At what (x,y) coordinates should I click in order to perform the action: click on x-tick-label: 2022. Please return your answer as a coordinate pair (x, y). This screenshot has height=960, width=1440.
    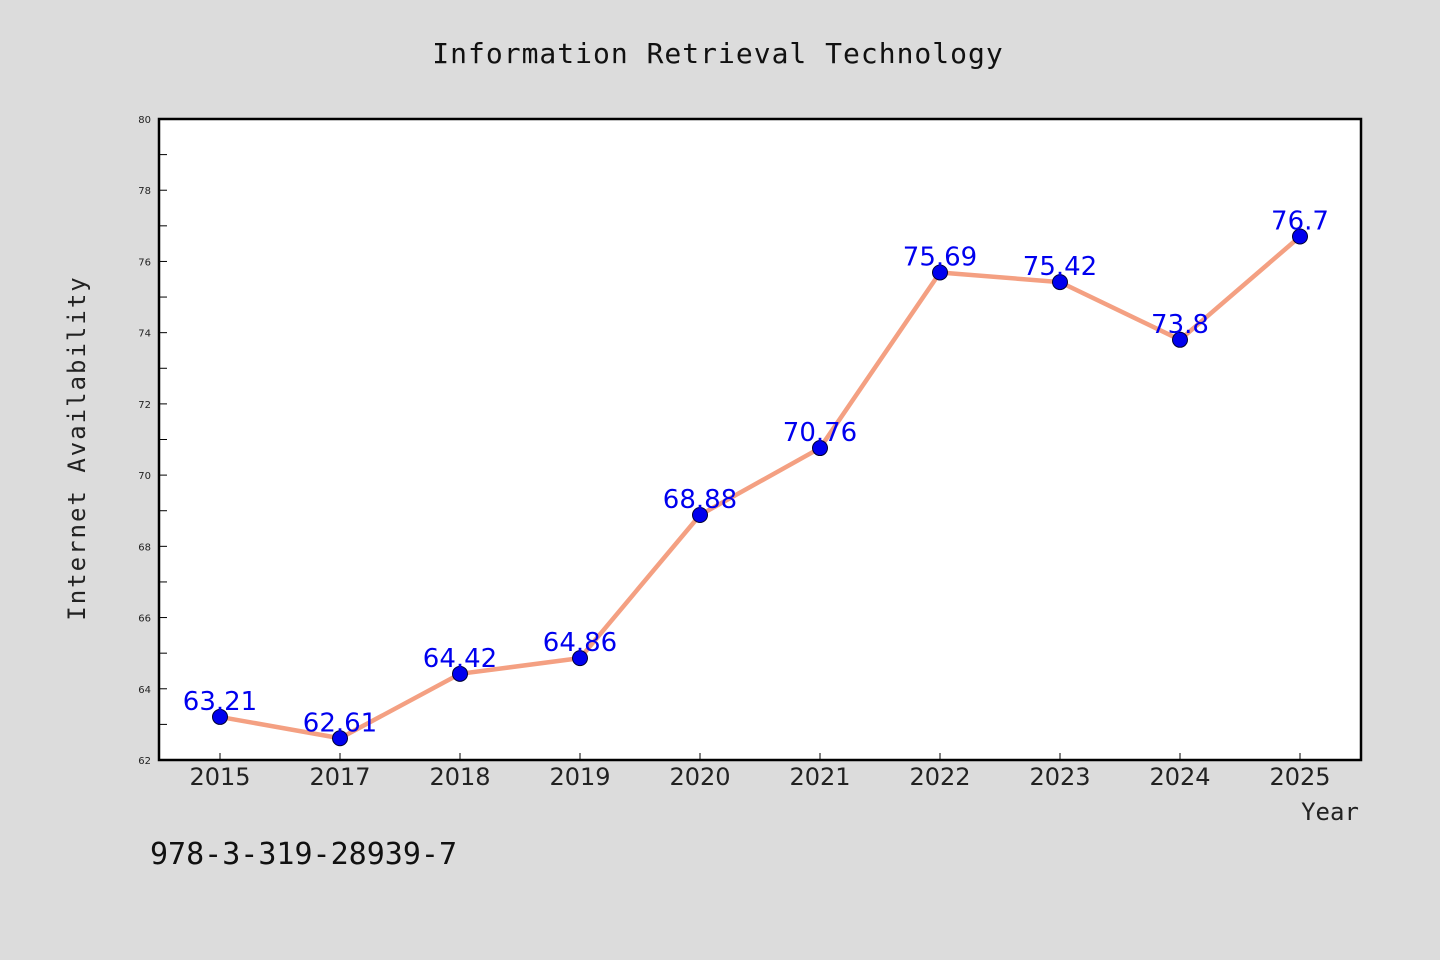
    Looking at the image, I should click on (939, 777).